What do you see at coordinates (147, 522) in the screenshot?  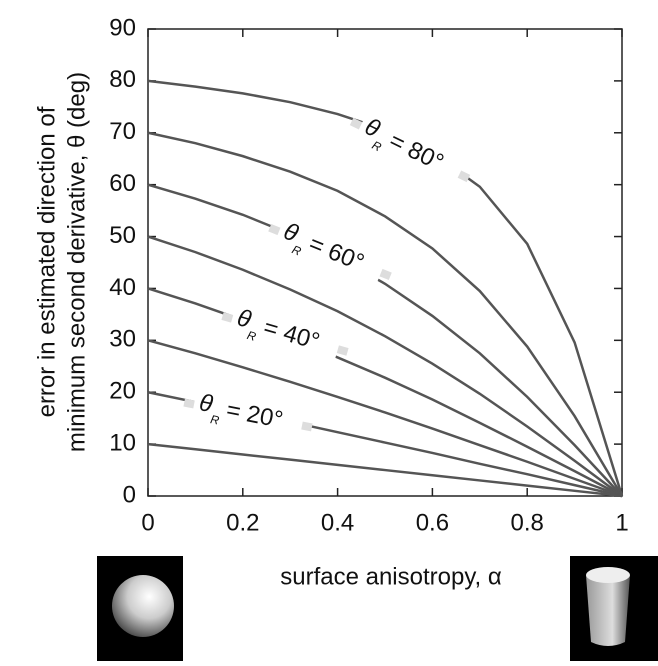 I see `x-tick-label: 0` at bounding box center [147, 522].